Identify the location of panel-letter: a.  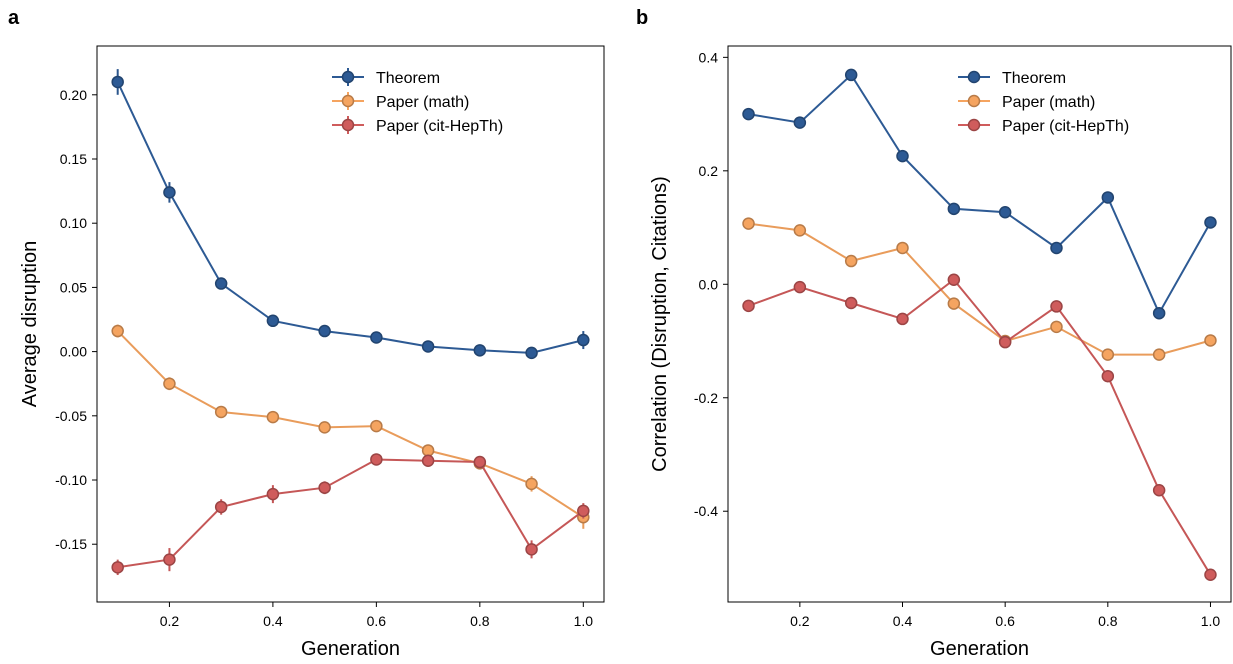
(14, 18).